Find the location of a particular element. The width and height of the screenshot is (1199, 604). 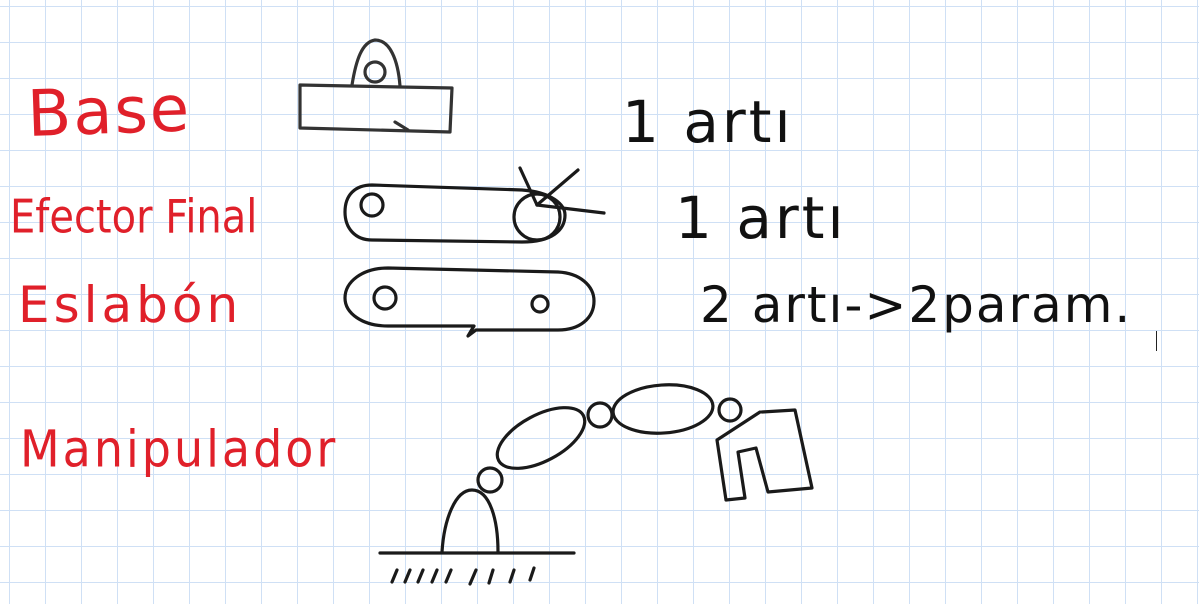

note-efector: 1 artı is located at coordinates (761, 218).